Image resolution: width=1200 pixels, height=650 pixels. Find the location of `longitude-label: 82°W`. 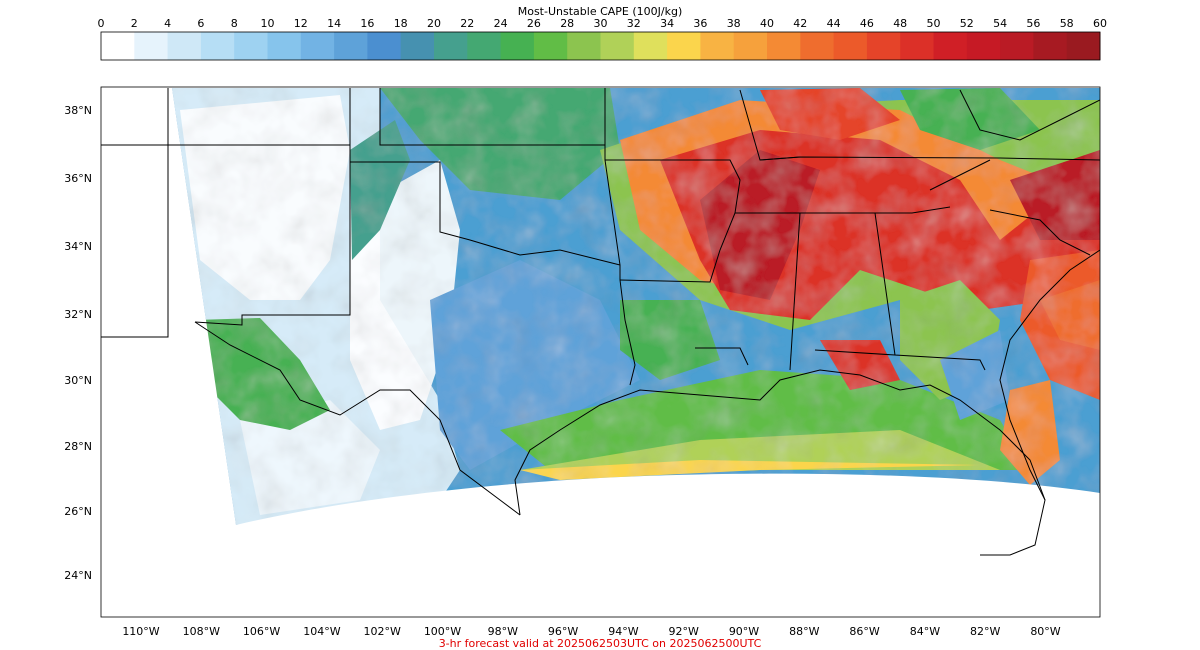

longitude-label: 82°W is located at coordinates (985, 631).